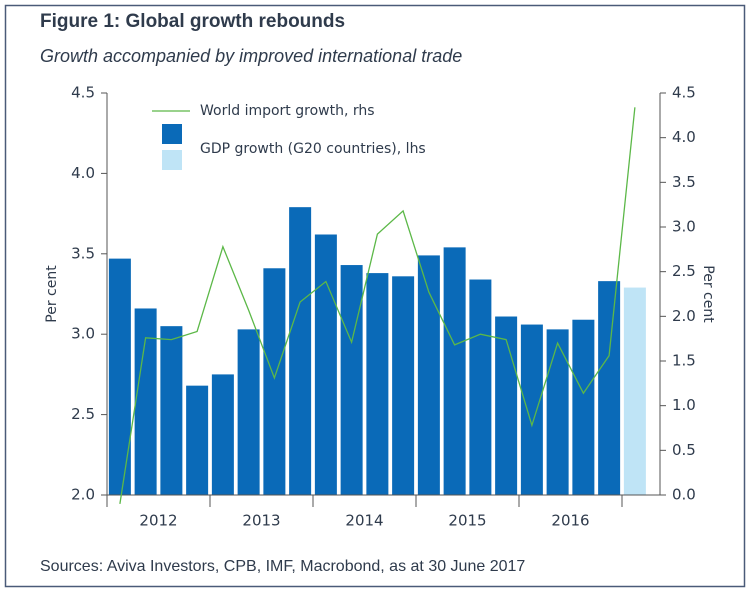  I want to click on y2-axis-label: Per cent, so click(708, 294).